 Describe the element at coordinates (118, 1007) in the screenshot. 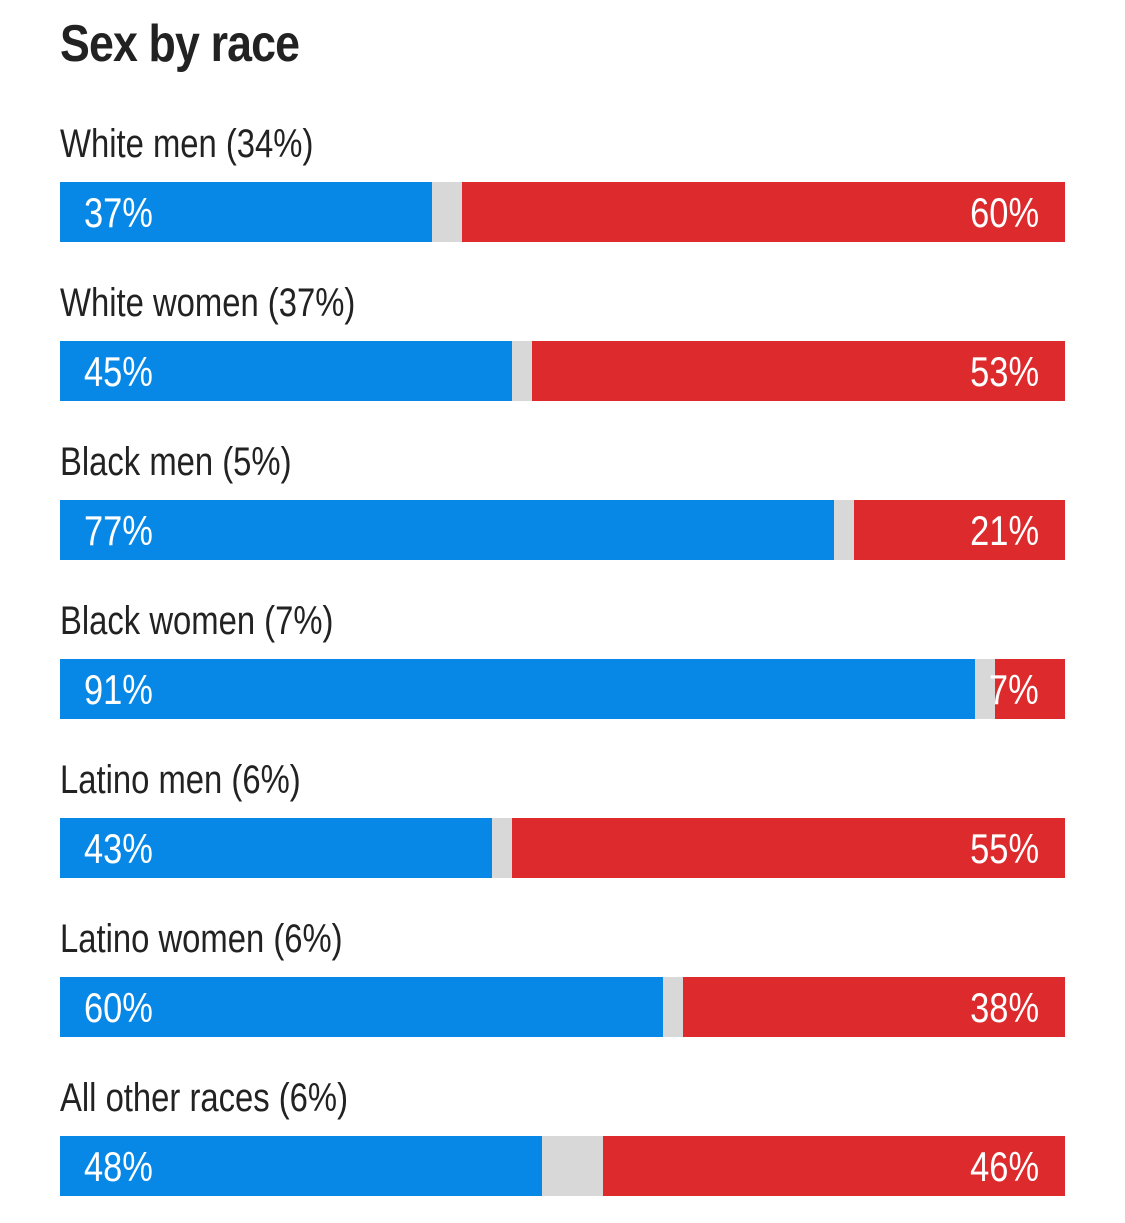

I see `value-label-blue: 60%` at that location.